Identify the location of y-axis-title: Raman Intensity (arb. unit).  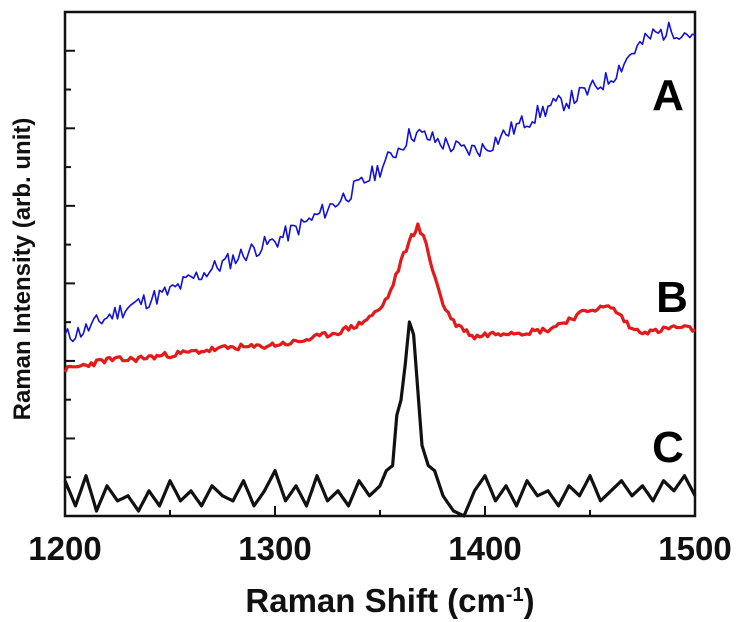
(22, 269).